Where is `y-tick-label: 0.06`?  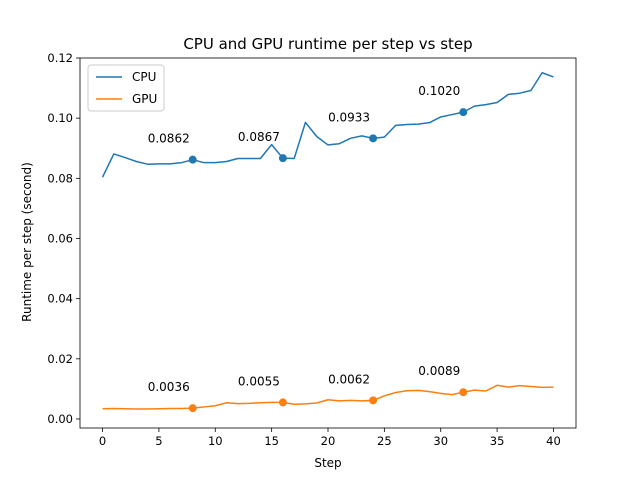
y-tick-label: 0.06 is located at coordinates (60, 238).